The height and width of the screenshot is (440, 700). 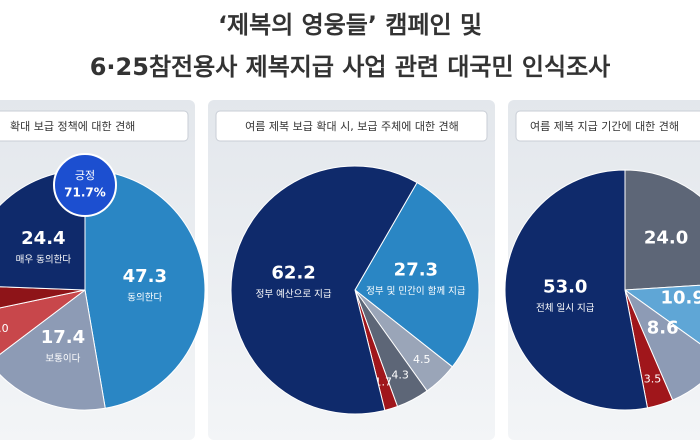 What do you see at coordinates (653, 378) in the screenshot?
I see `data-label: 3.5` at bounding box center [653, 378].